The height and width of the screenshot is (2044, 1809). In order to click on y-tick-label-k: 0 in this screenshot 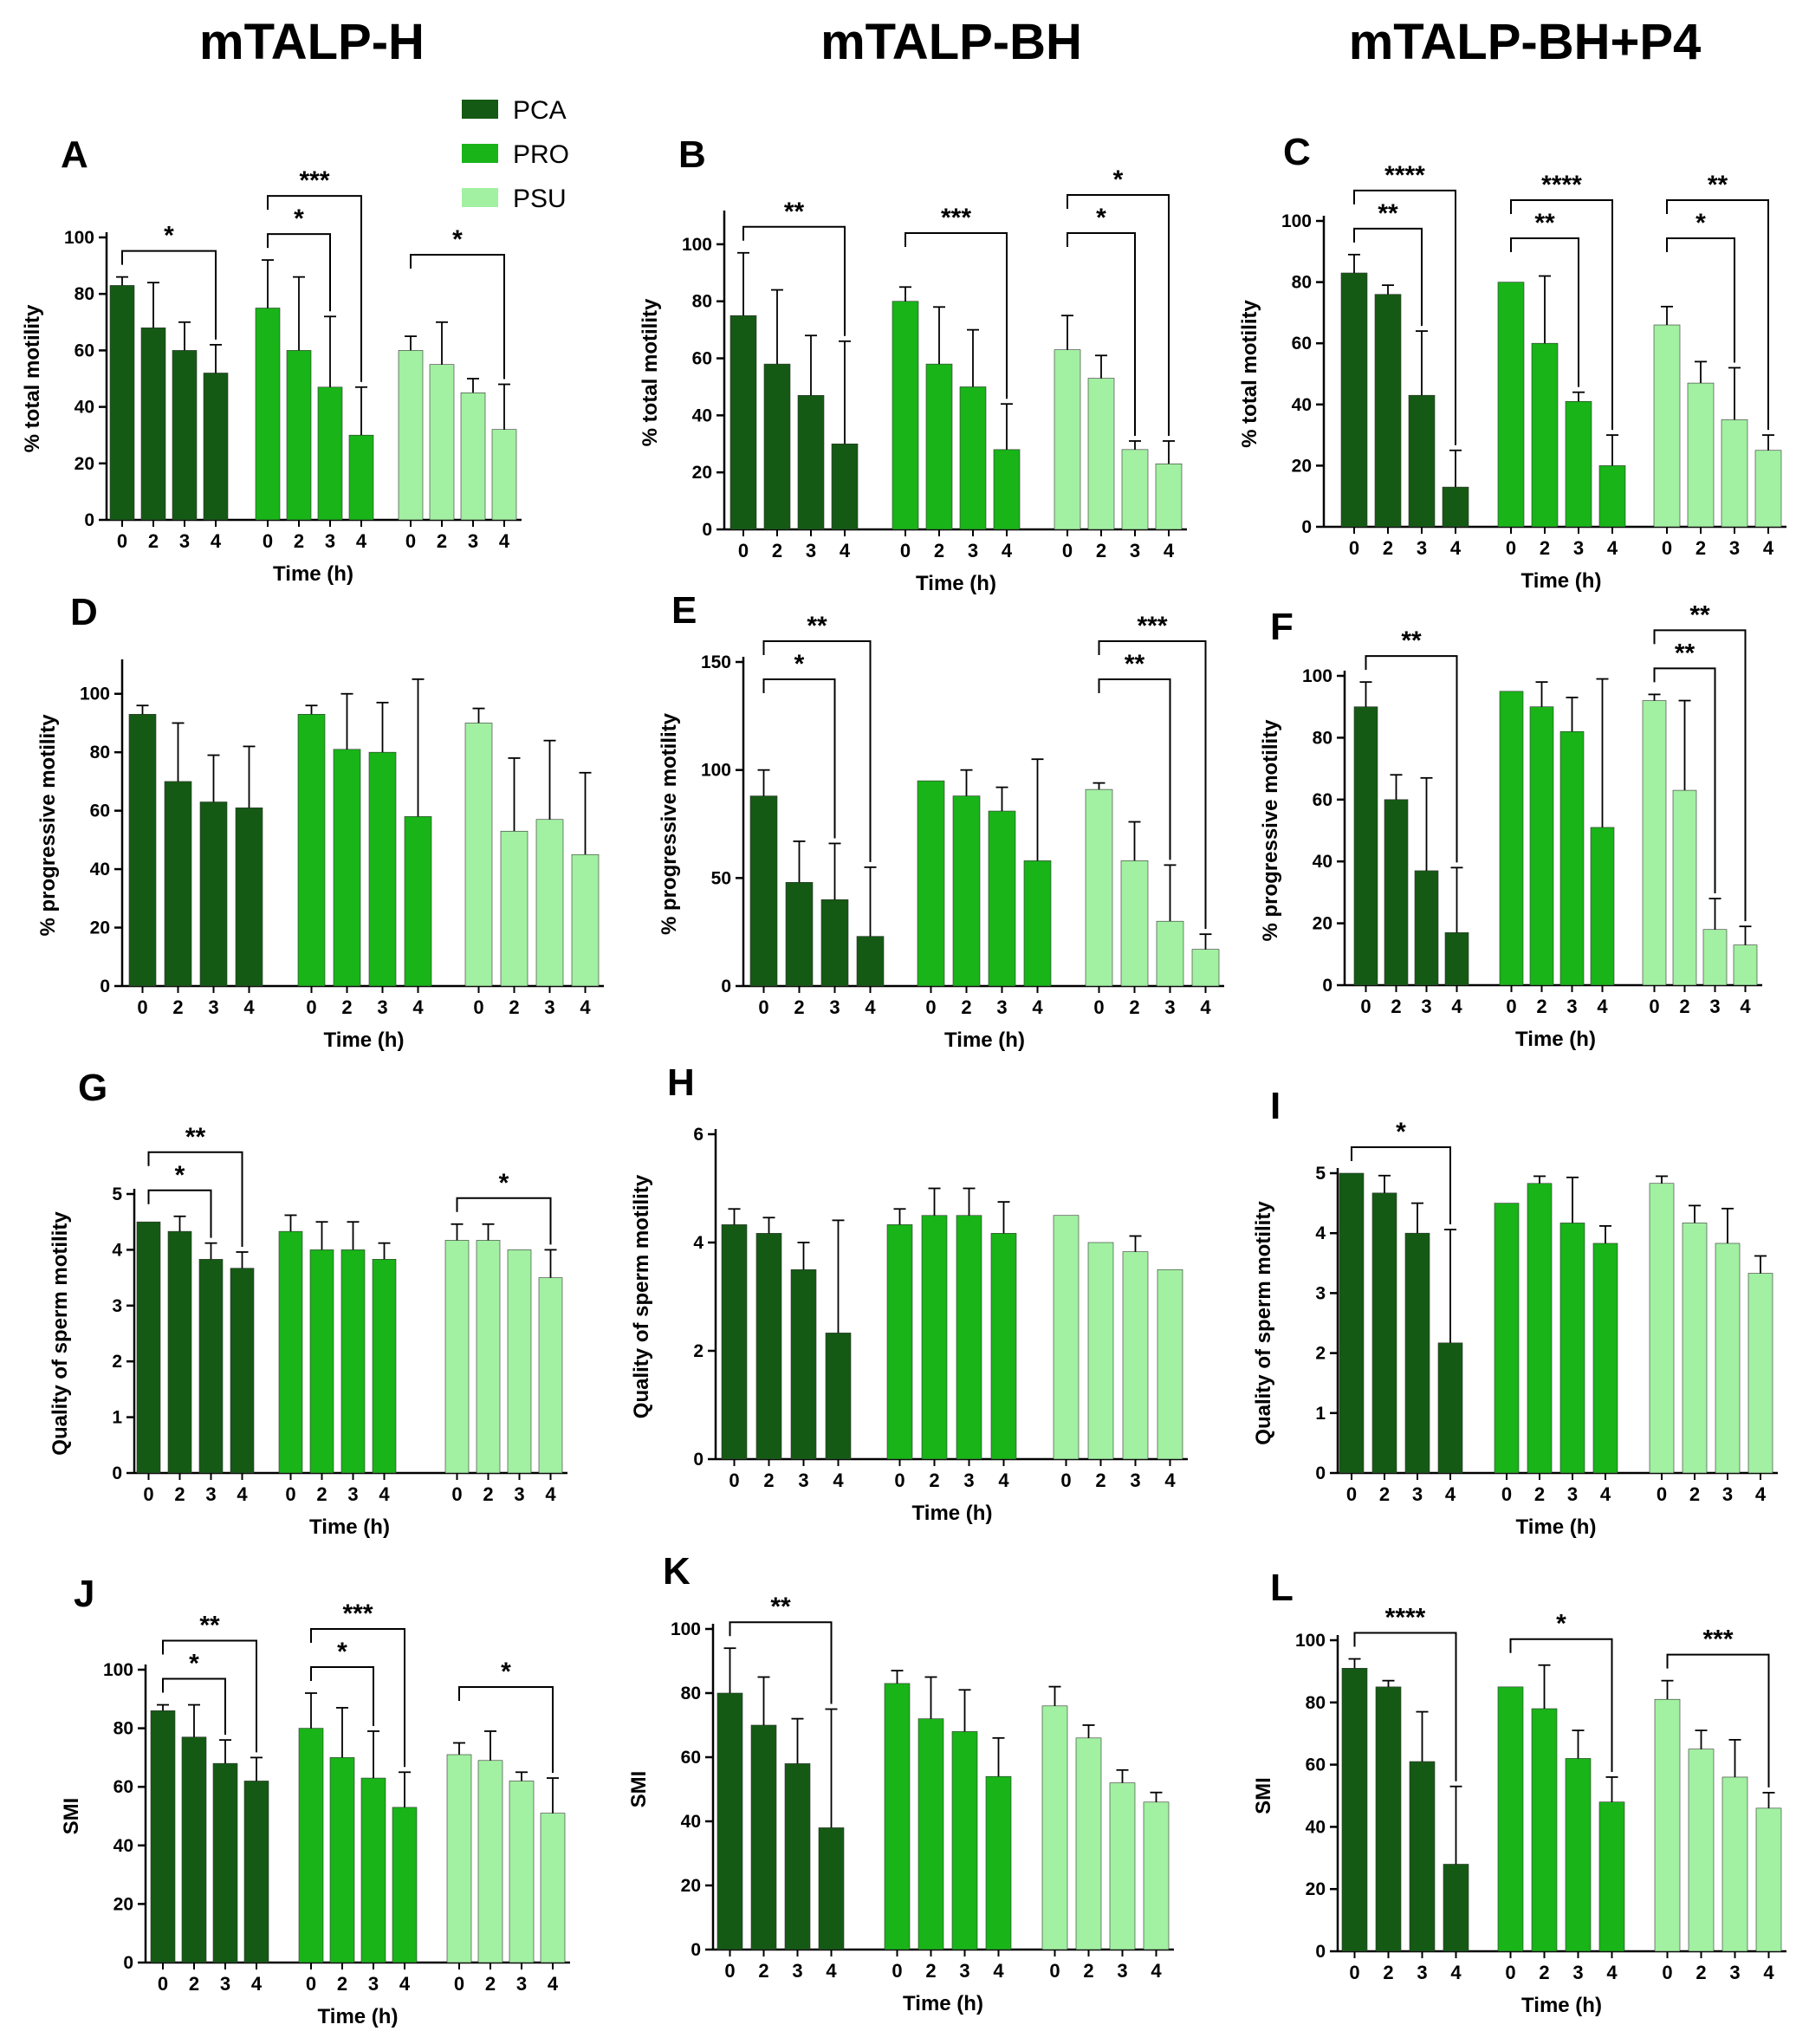, I will do `click(696, 1950)`.